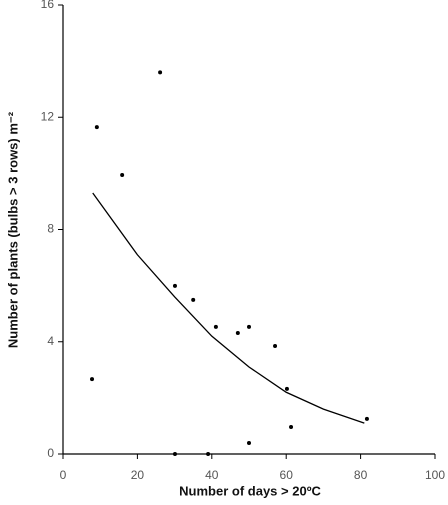  I want to click on y-tick-label: 8, so click(50, 229).